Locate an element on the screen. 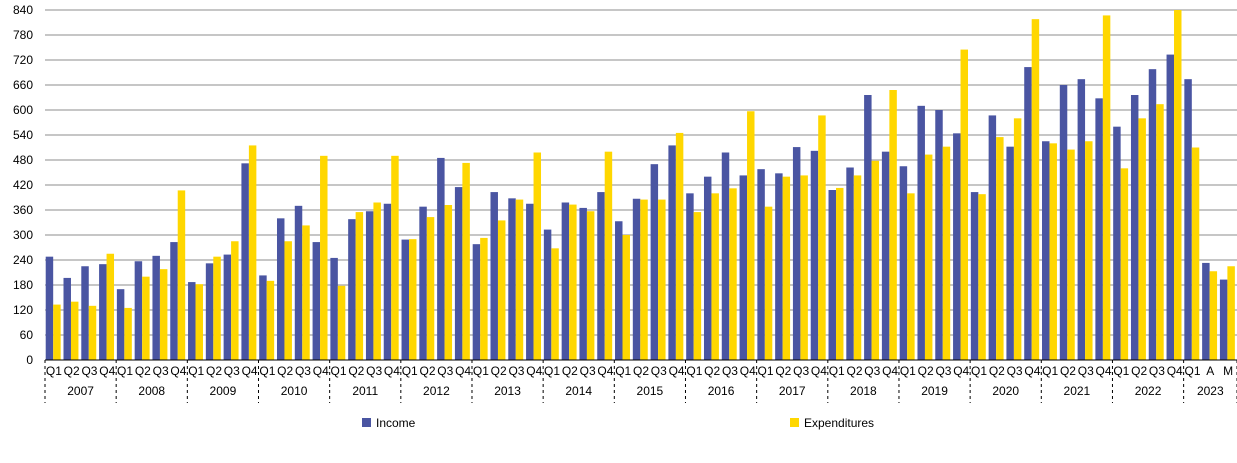  x-group-label: 2014 is located at coordinates (578, 391).